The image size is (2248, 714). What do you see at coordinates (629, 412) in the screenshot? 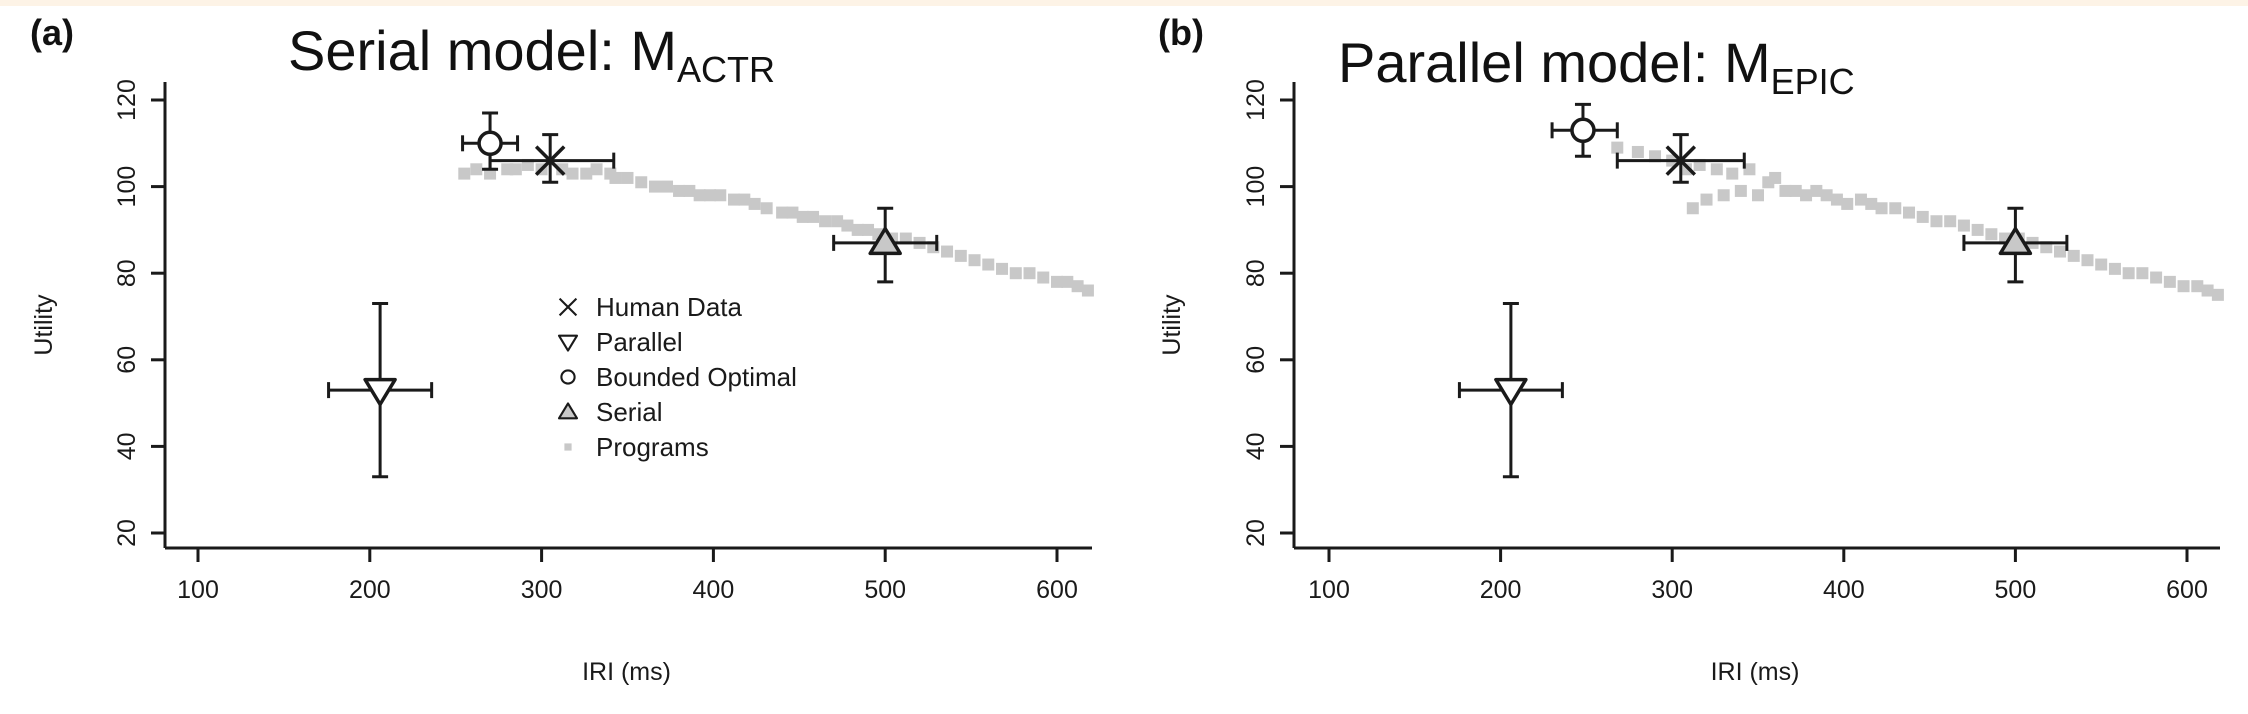
I see `legend-label: Serial` at bounding box center [629, 412].